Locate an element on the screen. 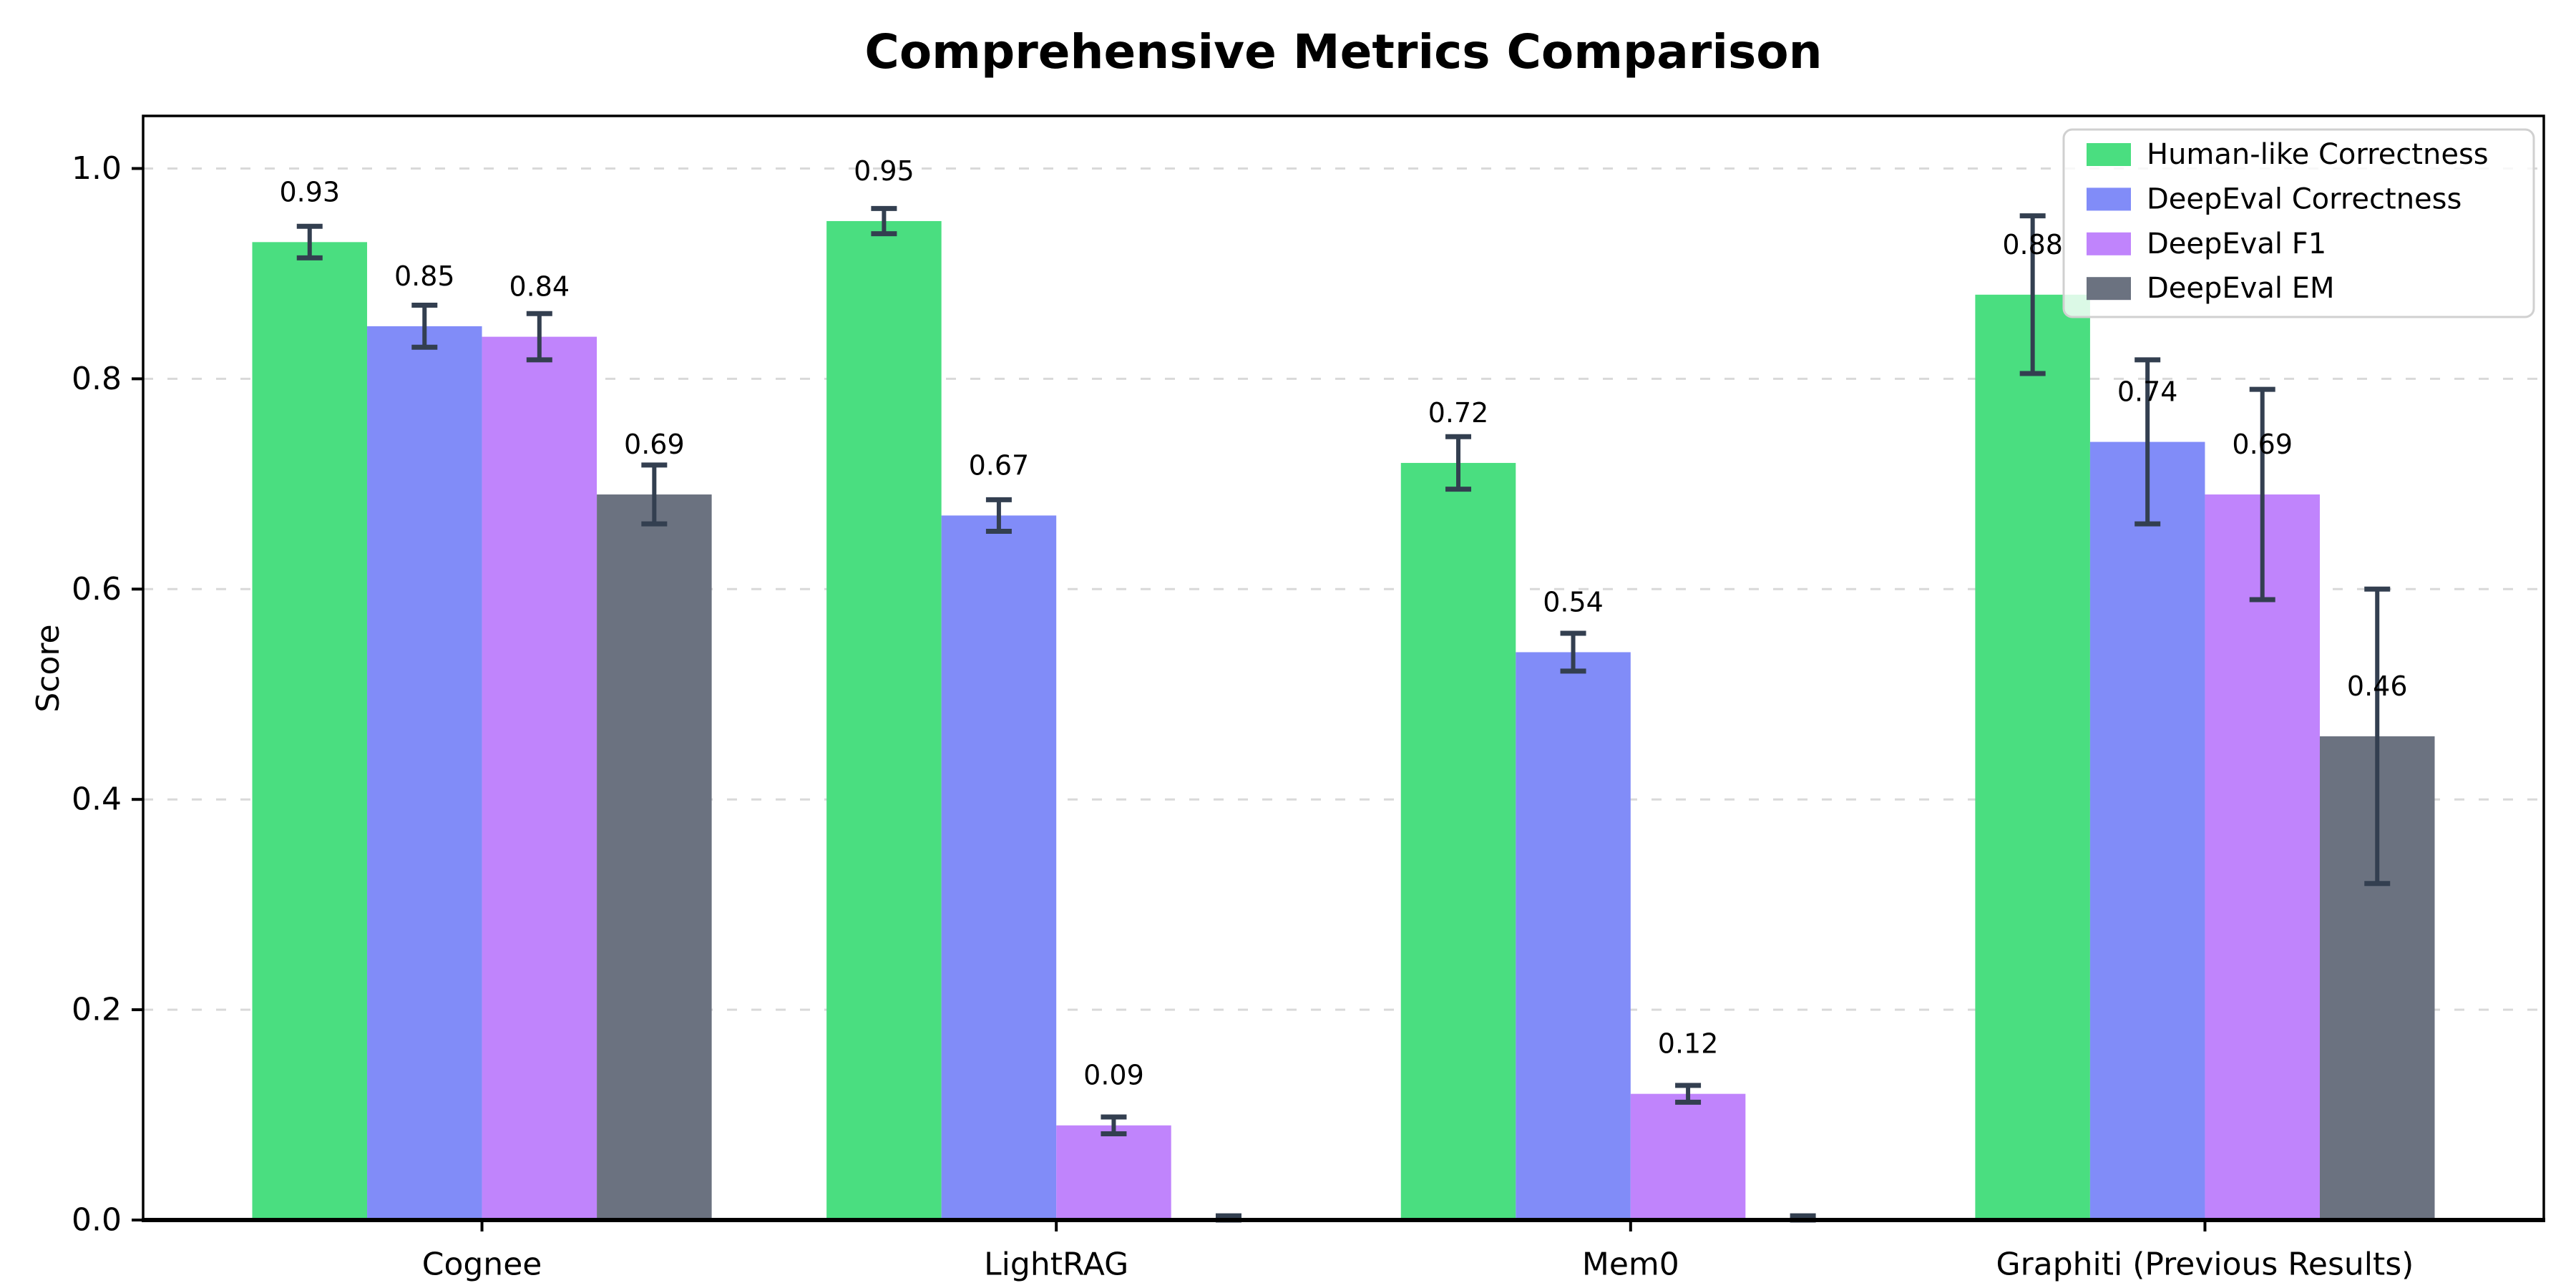 This screenshot has height=1288, width=2576. legend-label: DeepEval F1 is located at coordinates (2236, 244).